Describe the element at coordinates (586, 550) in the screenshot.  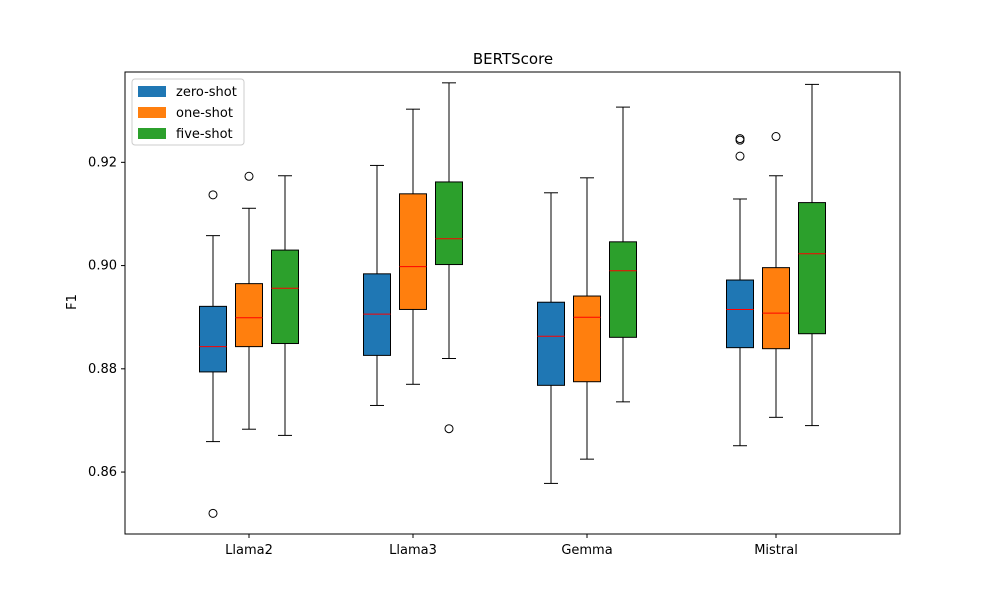
I see `x-tick-label: Gemma` at that location.